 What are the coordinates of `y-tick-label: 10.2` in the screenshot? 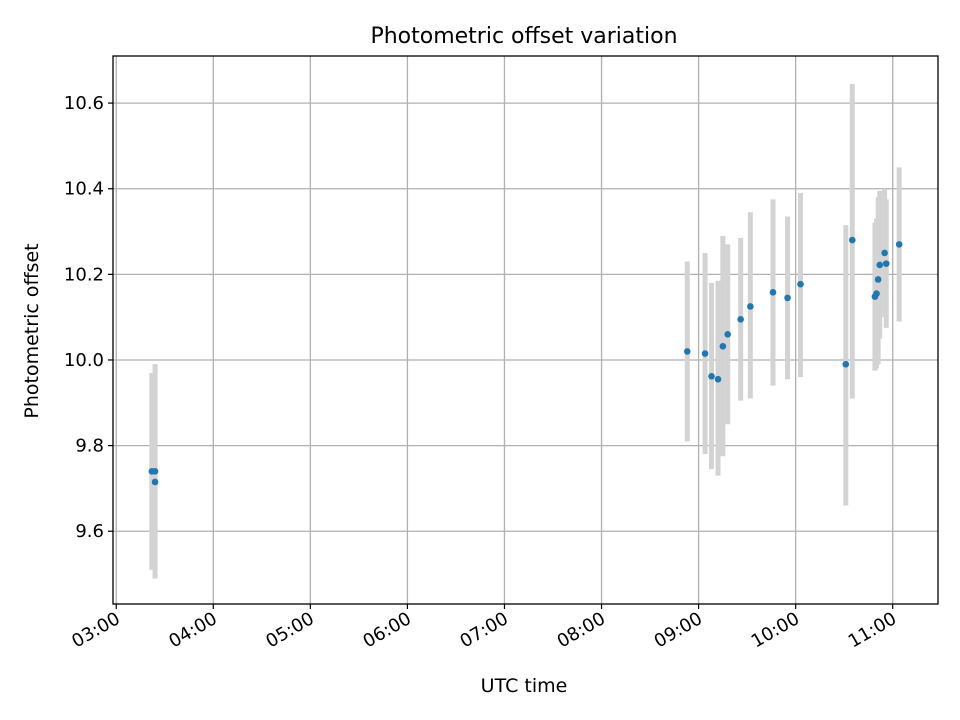 It's located at (84, 274).